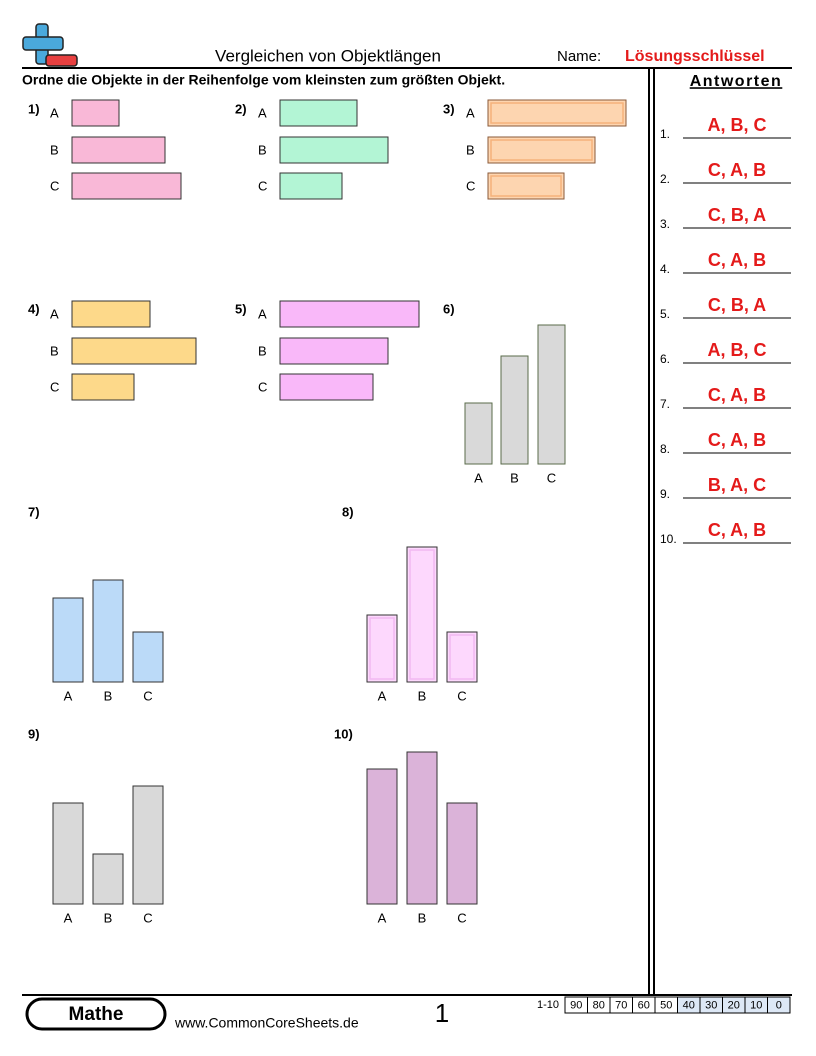 This screenshot has height=1056, width=816. What do you see at coordinates (665, 404) in the screenshot?
I see `answer-number: 7.` at bounding box center [665, 404].